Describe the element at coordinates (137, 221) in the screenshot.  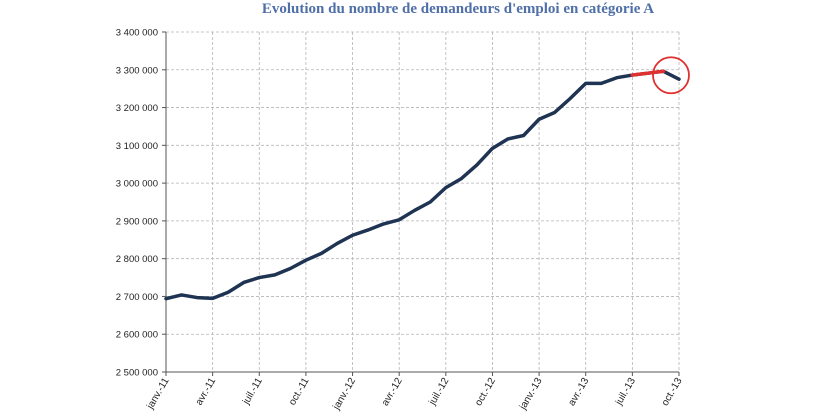
I see `y-tick-label: 2 900 000` at that location.